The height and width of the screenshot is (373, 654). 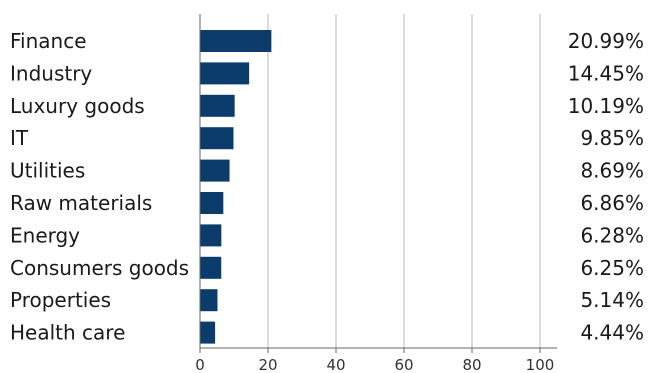 I want to click on bar-health-care, so click(x=208, y=332).